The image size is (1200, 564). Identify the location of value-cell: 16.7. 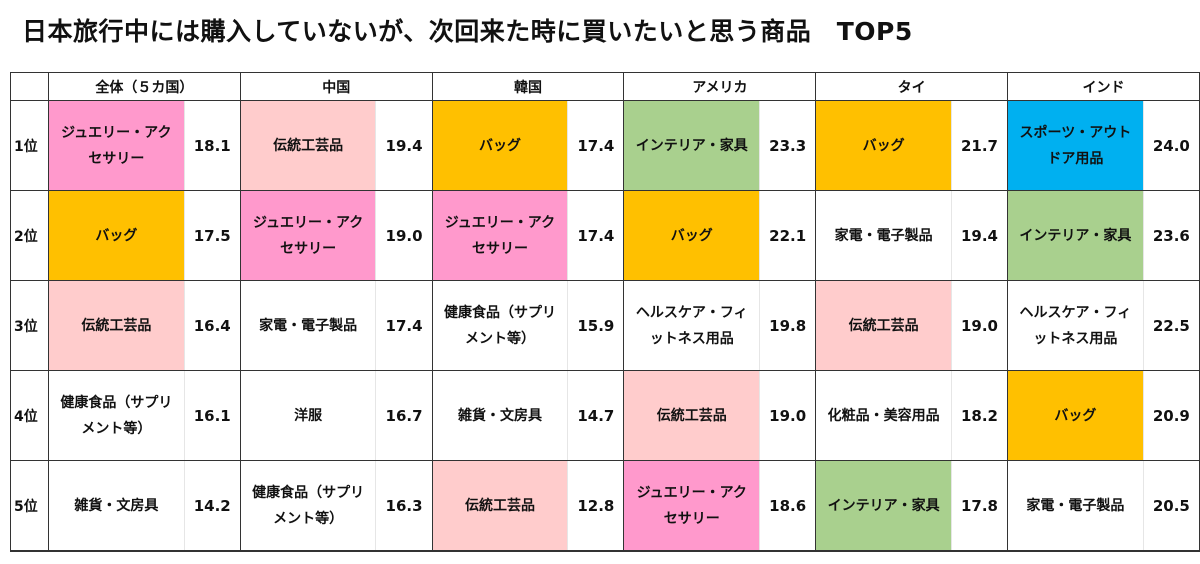
(404, 415).